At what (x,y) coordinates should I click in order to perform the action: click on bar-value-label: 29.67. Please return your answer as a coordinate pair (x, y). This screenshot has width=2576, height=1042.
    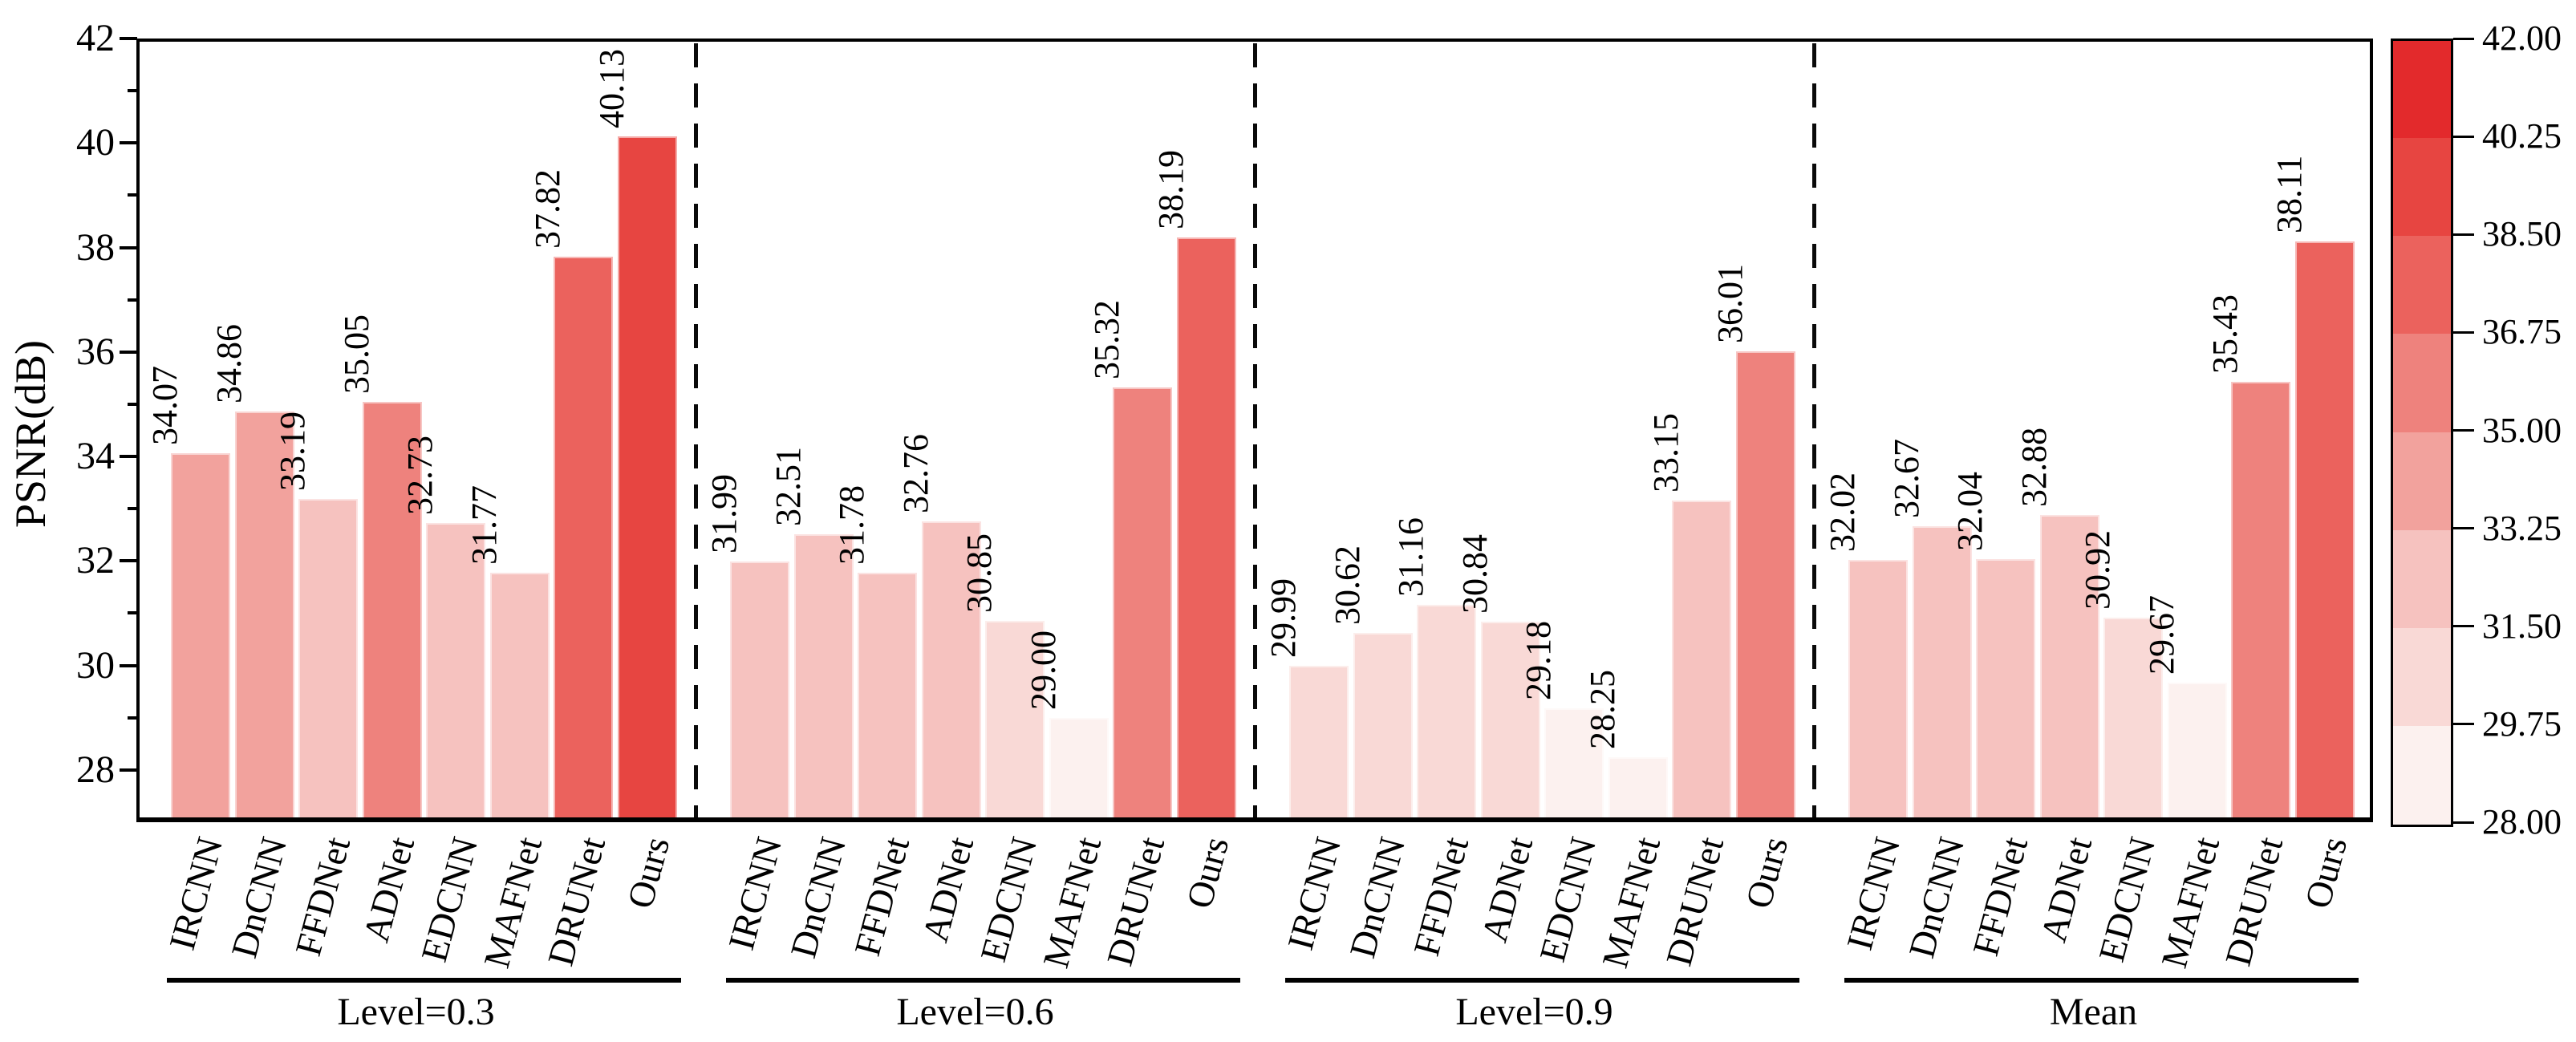
    Looking at the image, I should click on (2161, 635).